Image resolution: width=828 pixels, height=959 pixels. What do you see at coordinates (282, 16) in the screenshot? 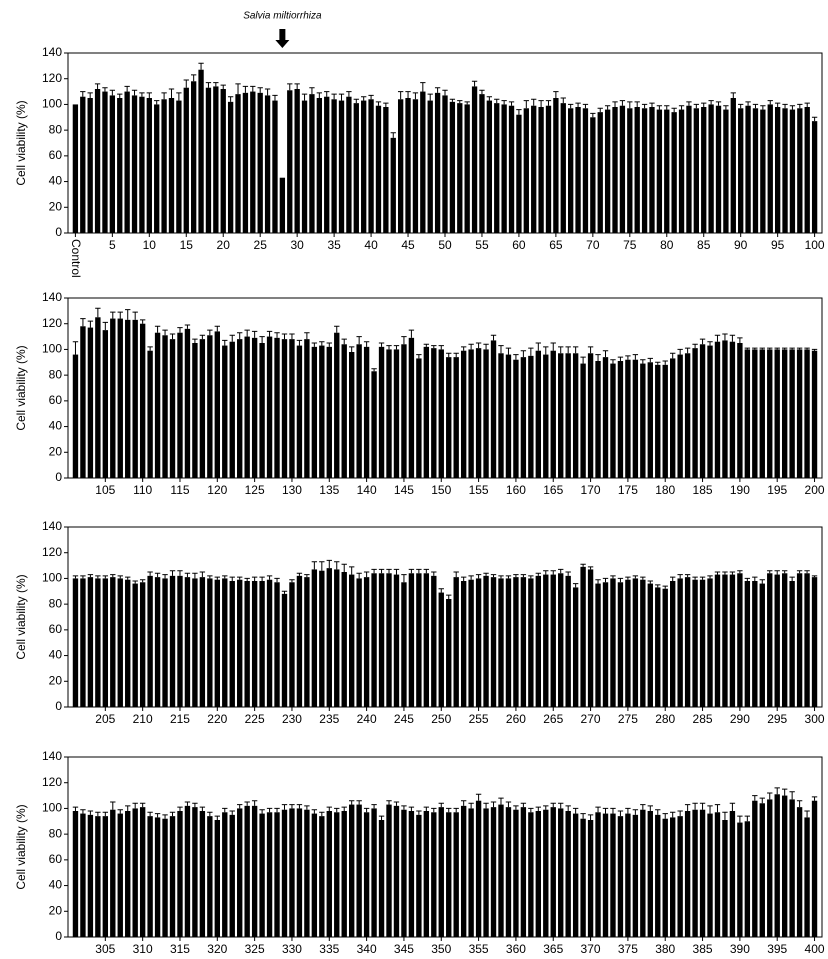
I see `annotation: Salvia miltiorrhiza` at bounding box center [282, 16].